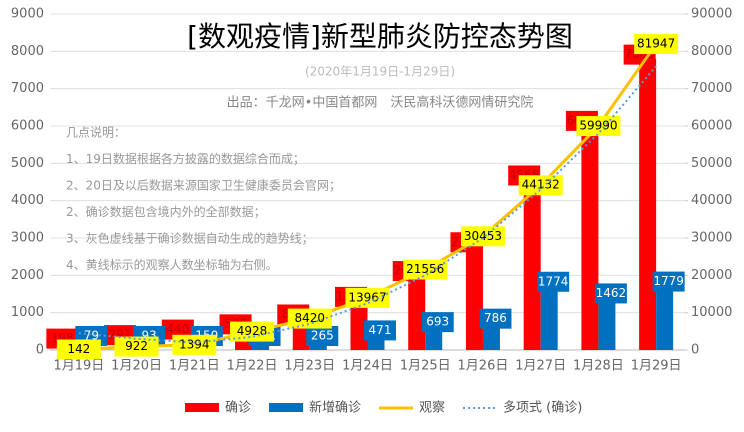 Image resolution: width=744 pixels, height=432 pixels. I want to click on value-label: 59990, so click(598, 126).